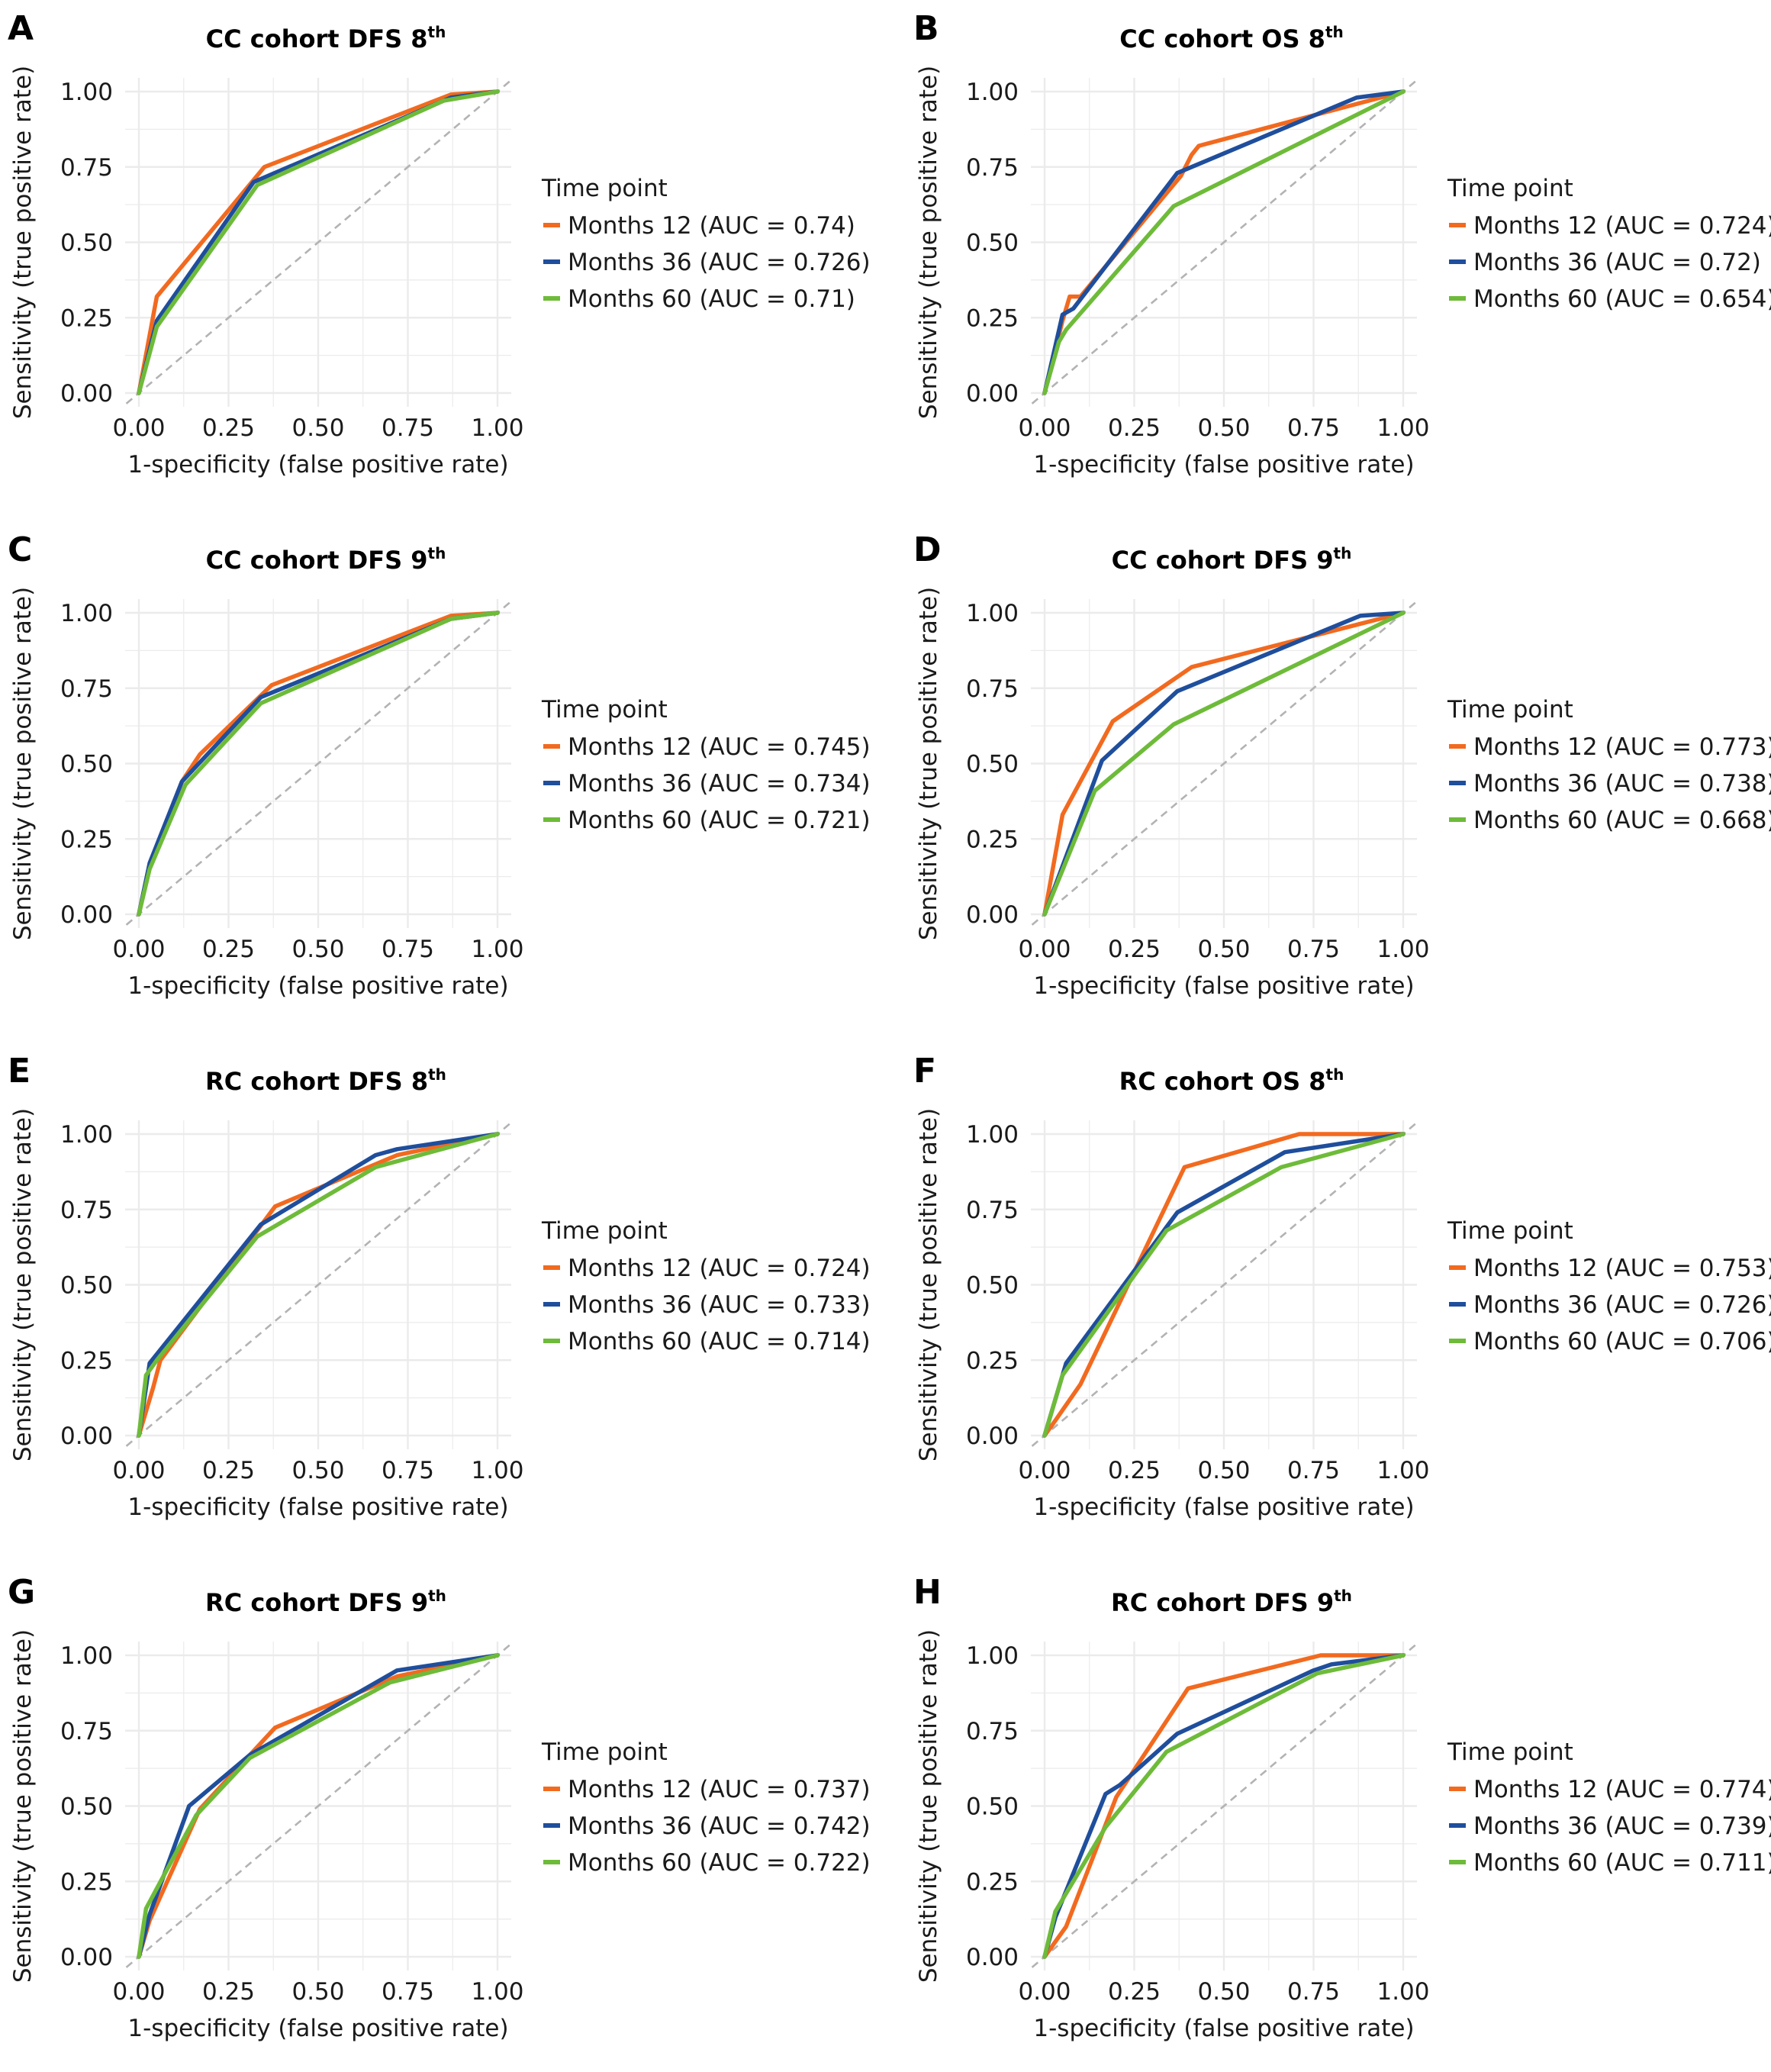 This screenshot has width=1771, height=2072. I want to click on legend-label: Months 36 (AUC = 0.734), so click(719, 784).